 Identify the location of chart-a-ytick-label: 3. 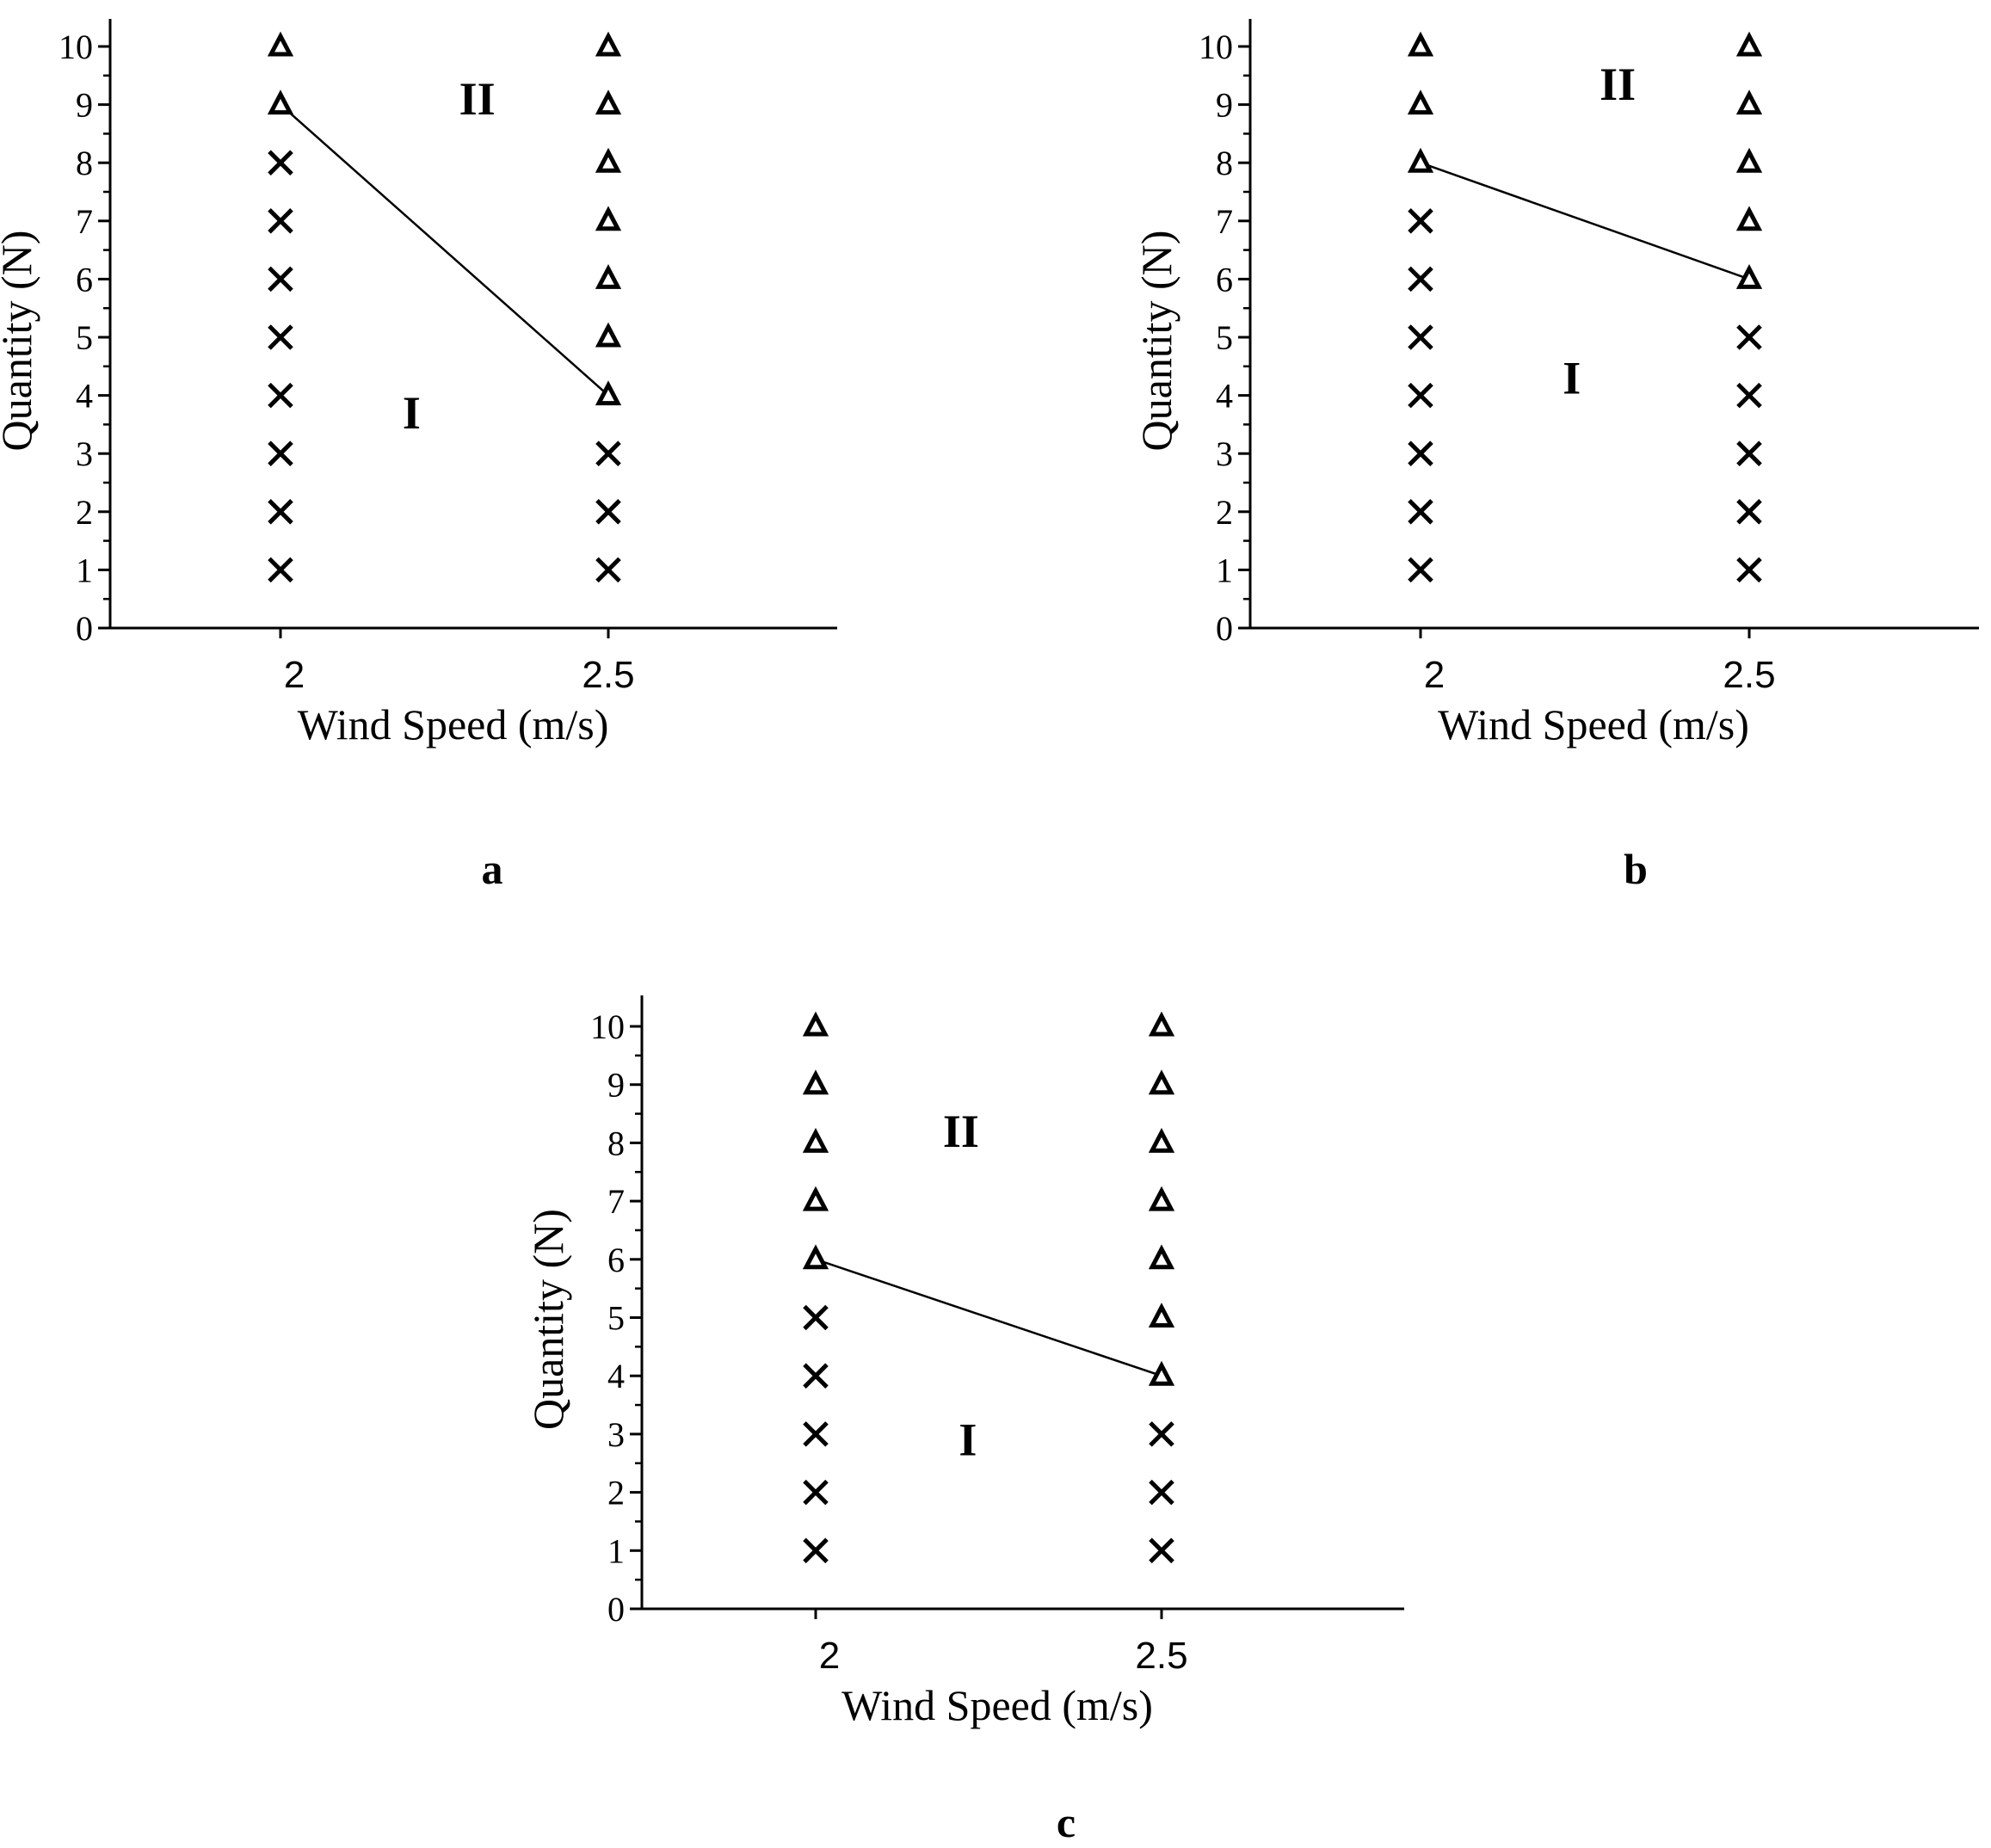
(84, 454).